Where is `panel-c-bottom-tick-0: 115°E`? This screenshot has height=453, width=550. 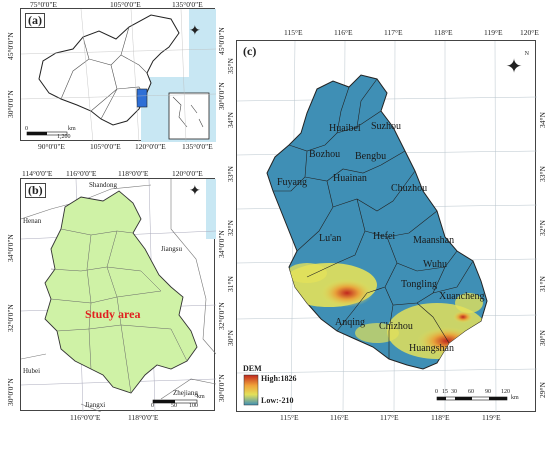 panel-c-bottom-tick-0: 115°E is located at coordinates (289, 417).